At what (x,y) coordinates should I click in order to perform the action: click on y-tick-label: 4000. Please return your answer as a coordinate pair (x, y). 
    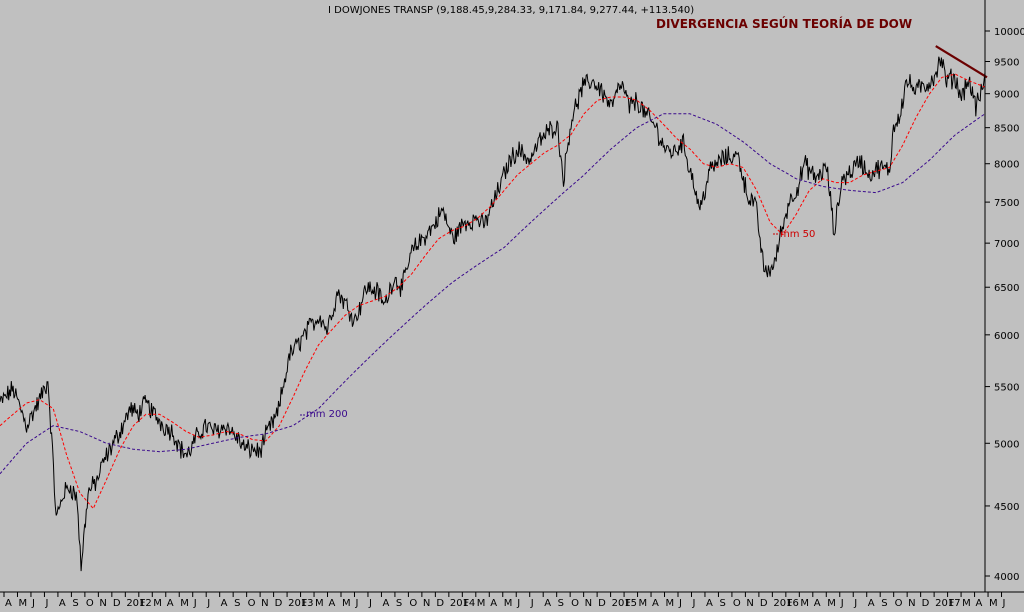
    Looking at the image, I should click on (1006, 577).